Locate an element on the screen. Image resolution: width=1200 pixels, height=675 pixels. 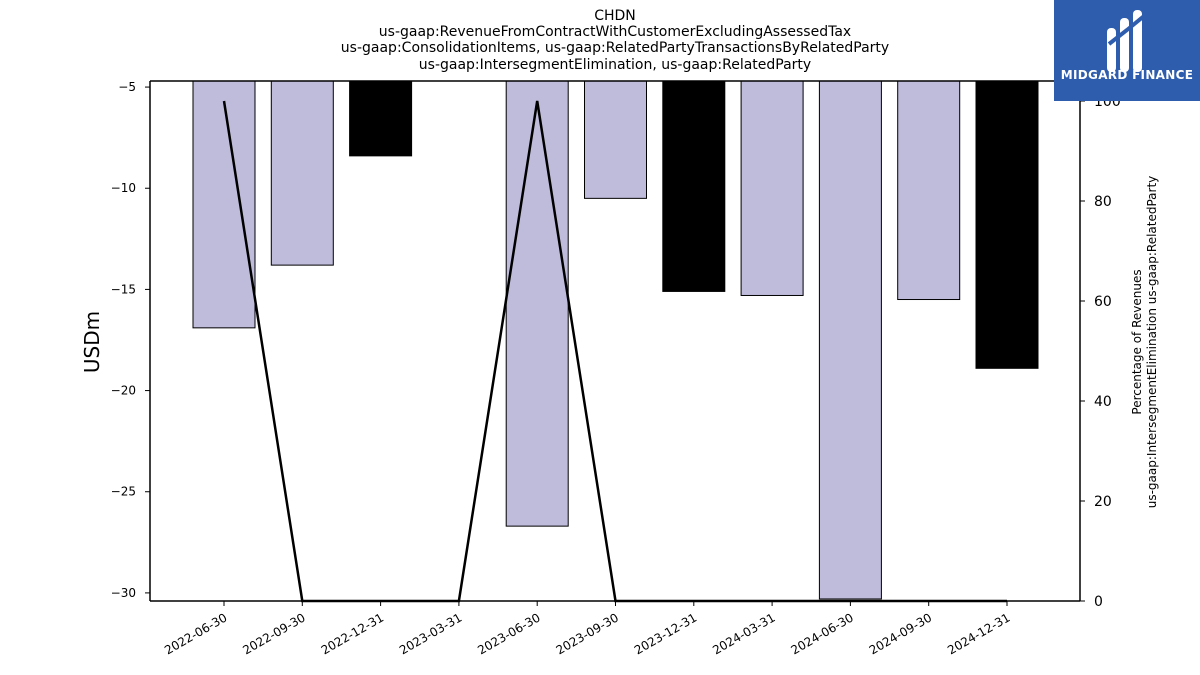
logo-text: MIDGARD FINANCE is located at coordinates (1127, 75).